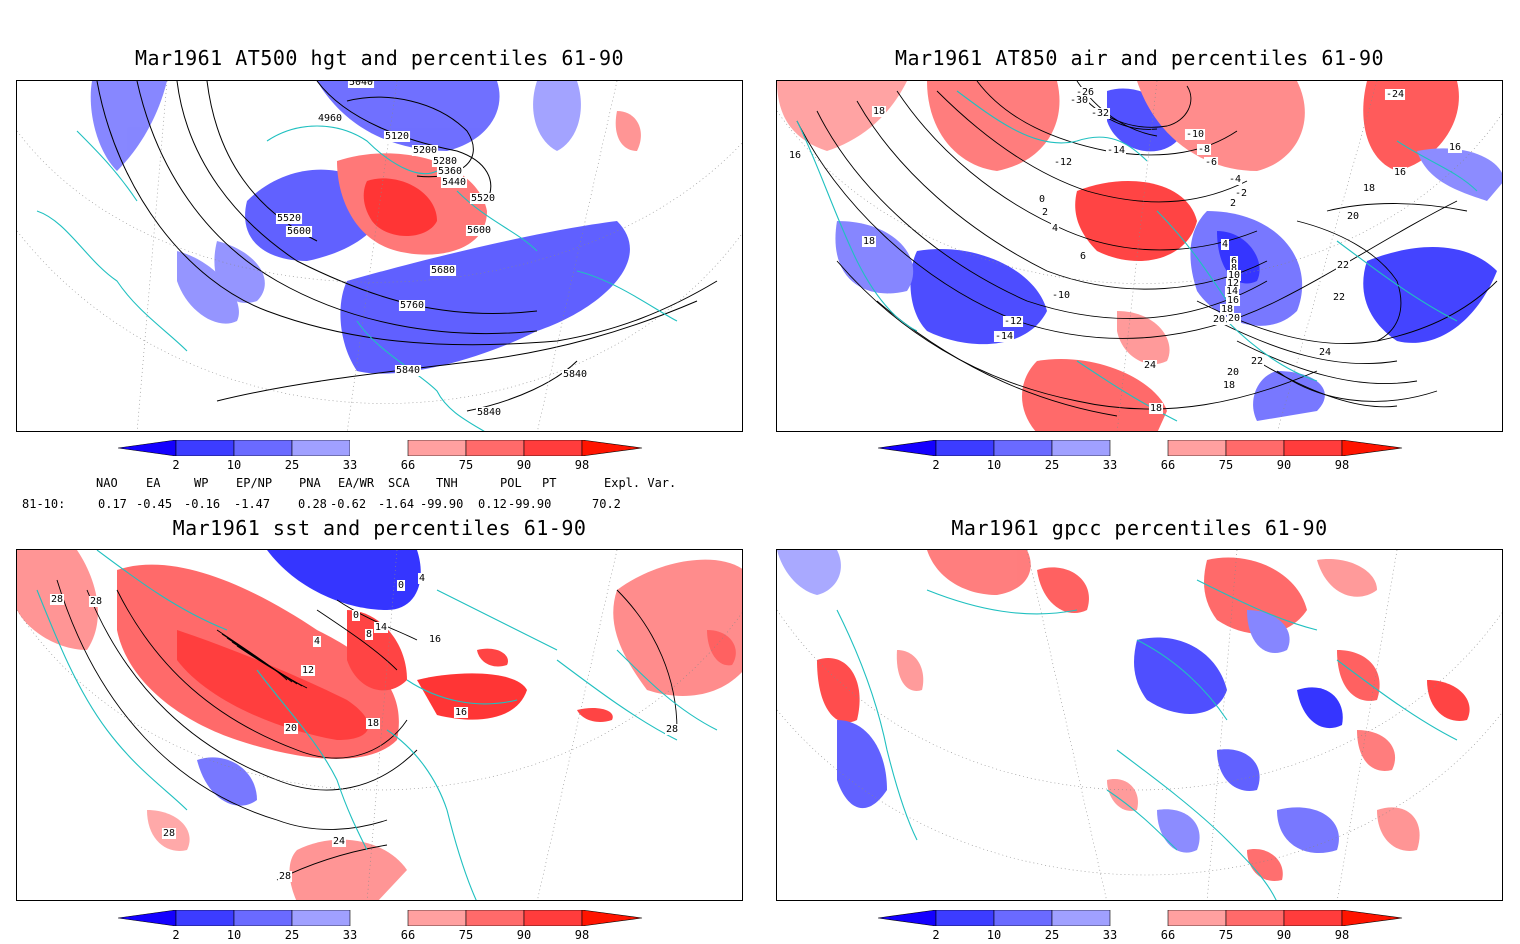 Image resolution: width=1520 pixels, height=944 pixels. What do you see at coordinates (1235, 179) in the screenshot?
I see `contour-label: -4` at bounding box center [1235, 179].